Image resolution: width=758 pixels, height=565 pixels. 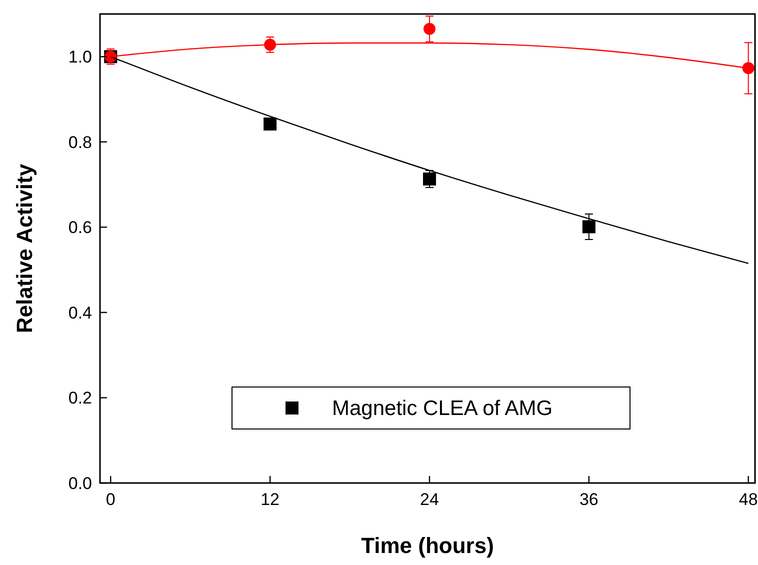 What do you see at coordinates (429, 499) in the screenshot?
I see `x-tick-label: 24` at bounding box center [429, 499].